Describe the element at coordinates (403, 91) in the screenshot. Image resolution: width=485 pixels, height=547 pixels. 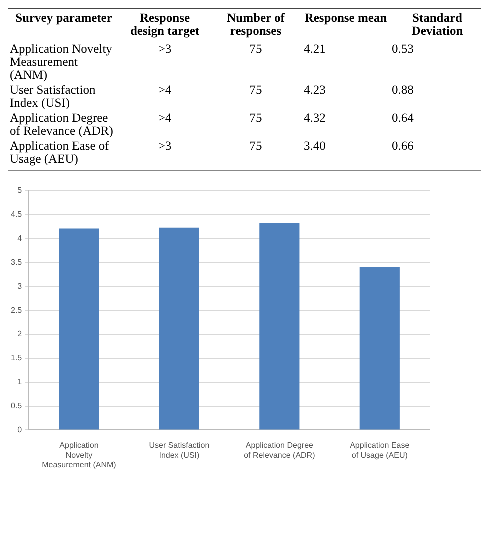
I see `text: 0.88` at that location.